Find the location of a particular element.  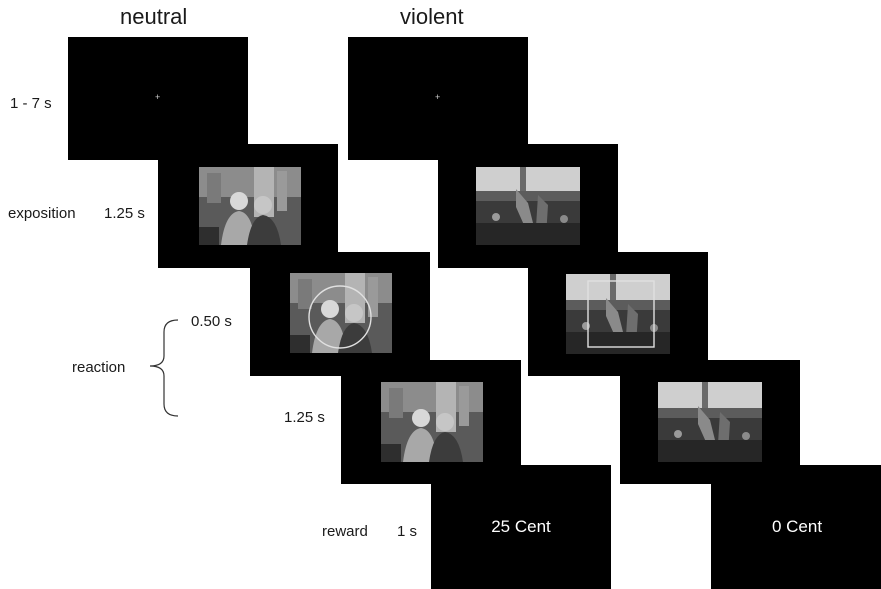

square-highlight is located at coordinates (621, 314).